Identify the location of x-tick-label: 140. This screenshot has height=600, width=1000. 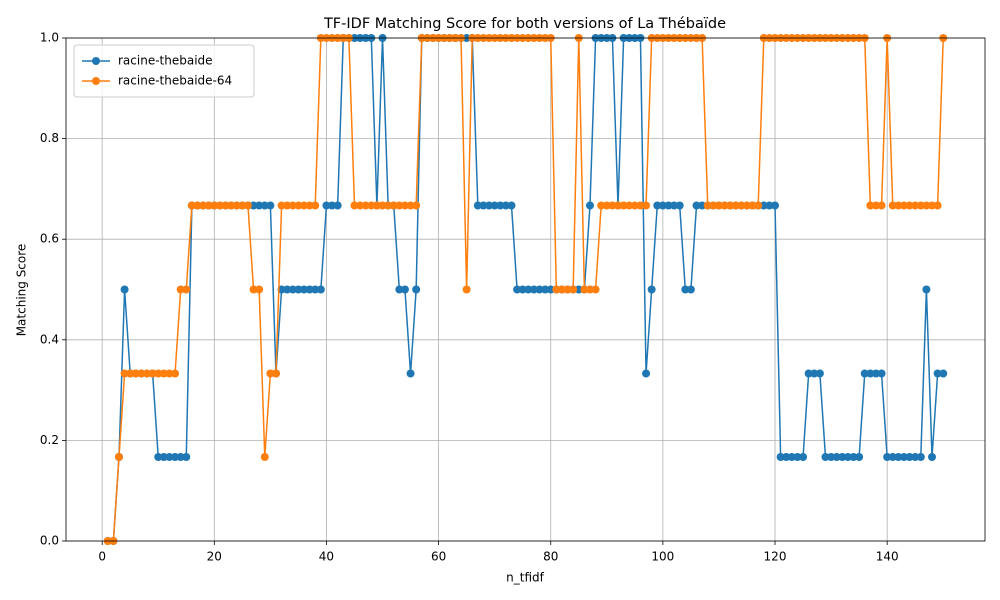
(887, 557).